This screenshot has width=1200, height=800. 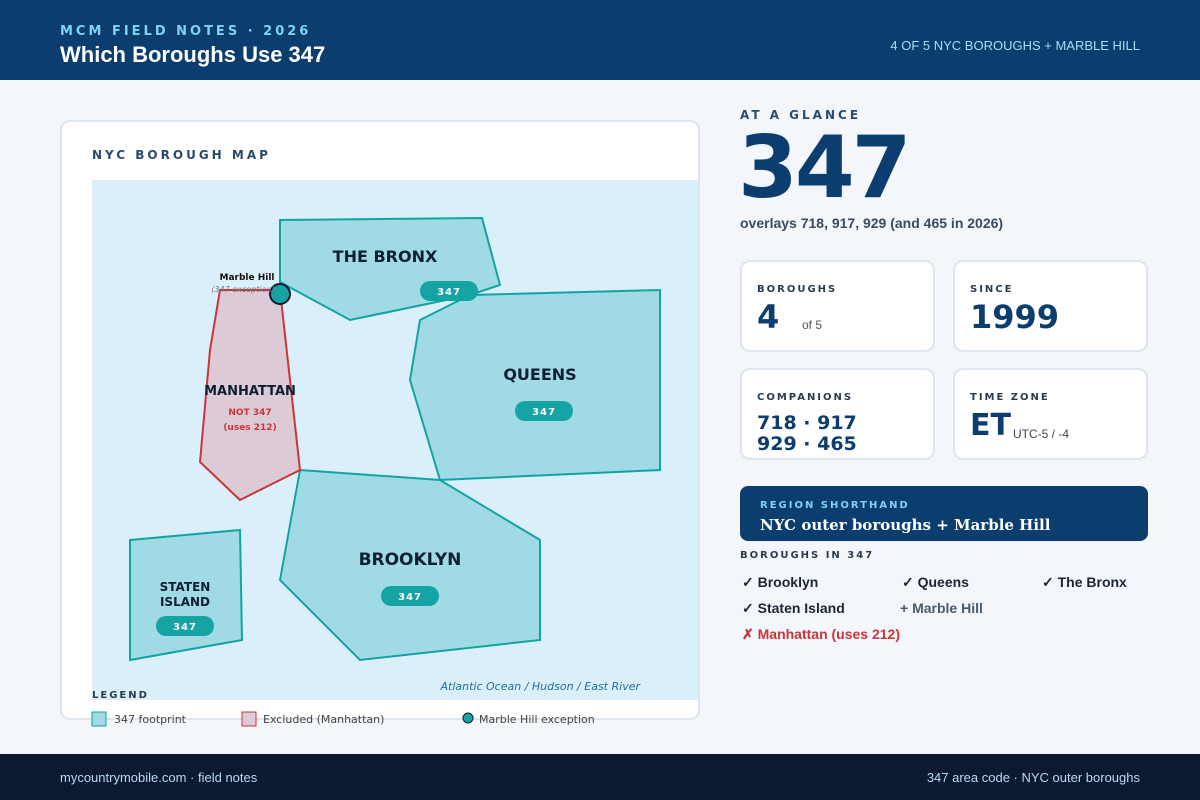 I want to click on list-item: ✓ Brooklyn, so click(x=780, y=582).